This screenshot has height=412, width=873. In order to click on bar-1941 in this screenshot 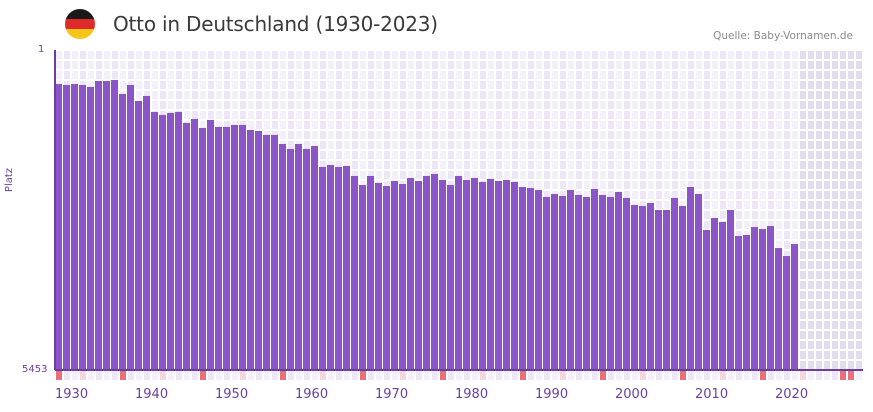, I will do `click(146, 232)`.